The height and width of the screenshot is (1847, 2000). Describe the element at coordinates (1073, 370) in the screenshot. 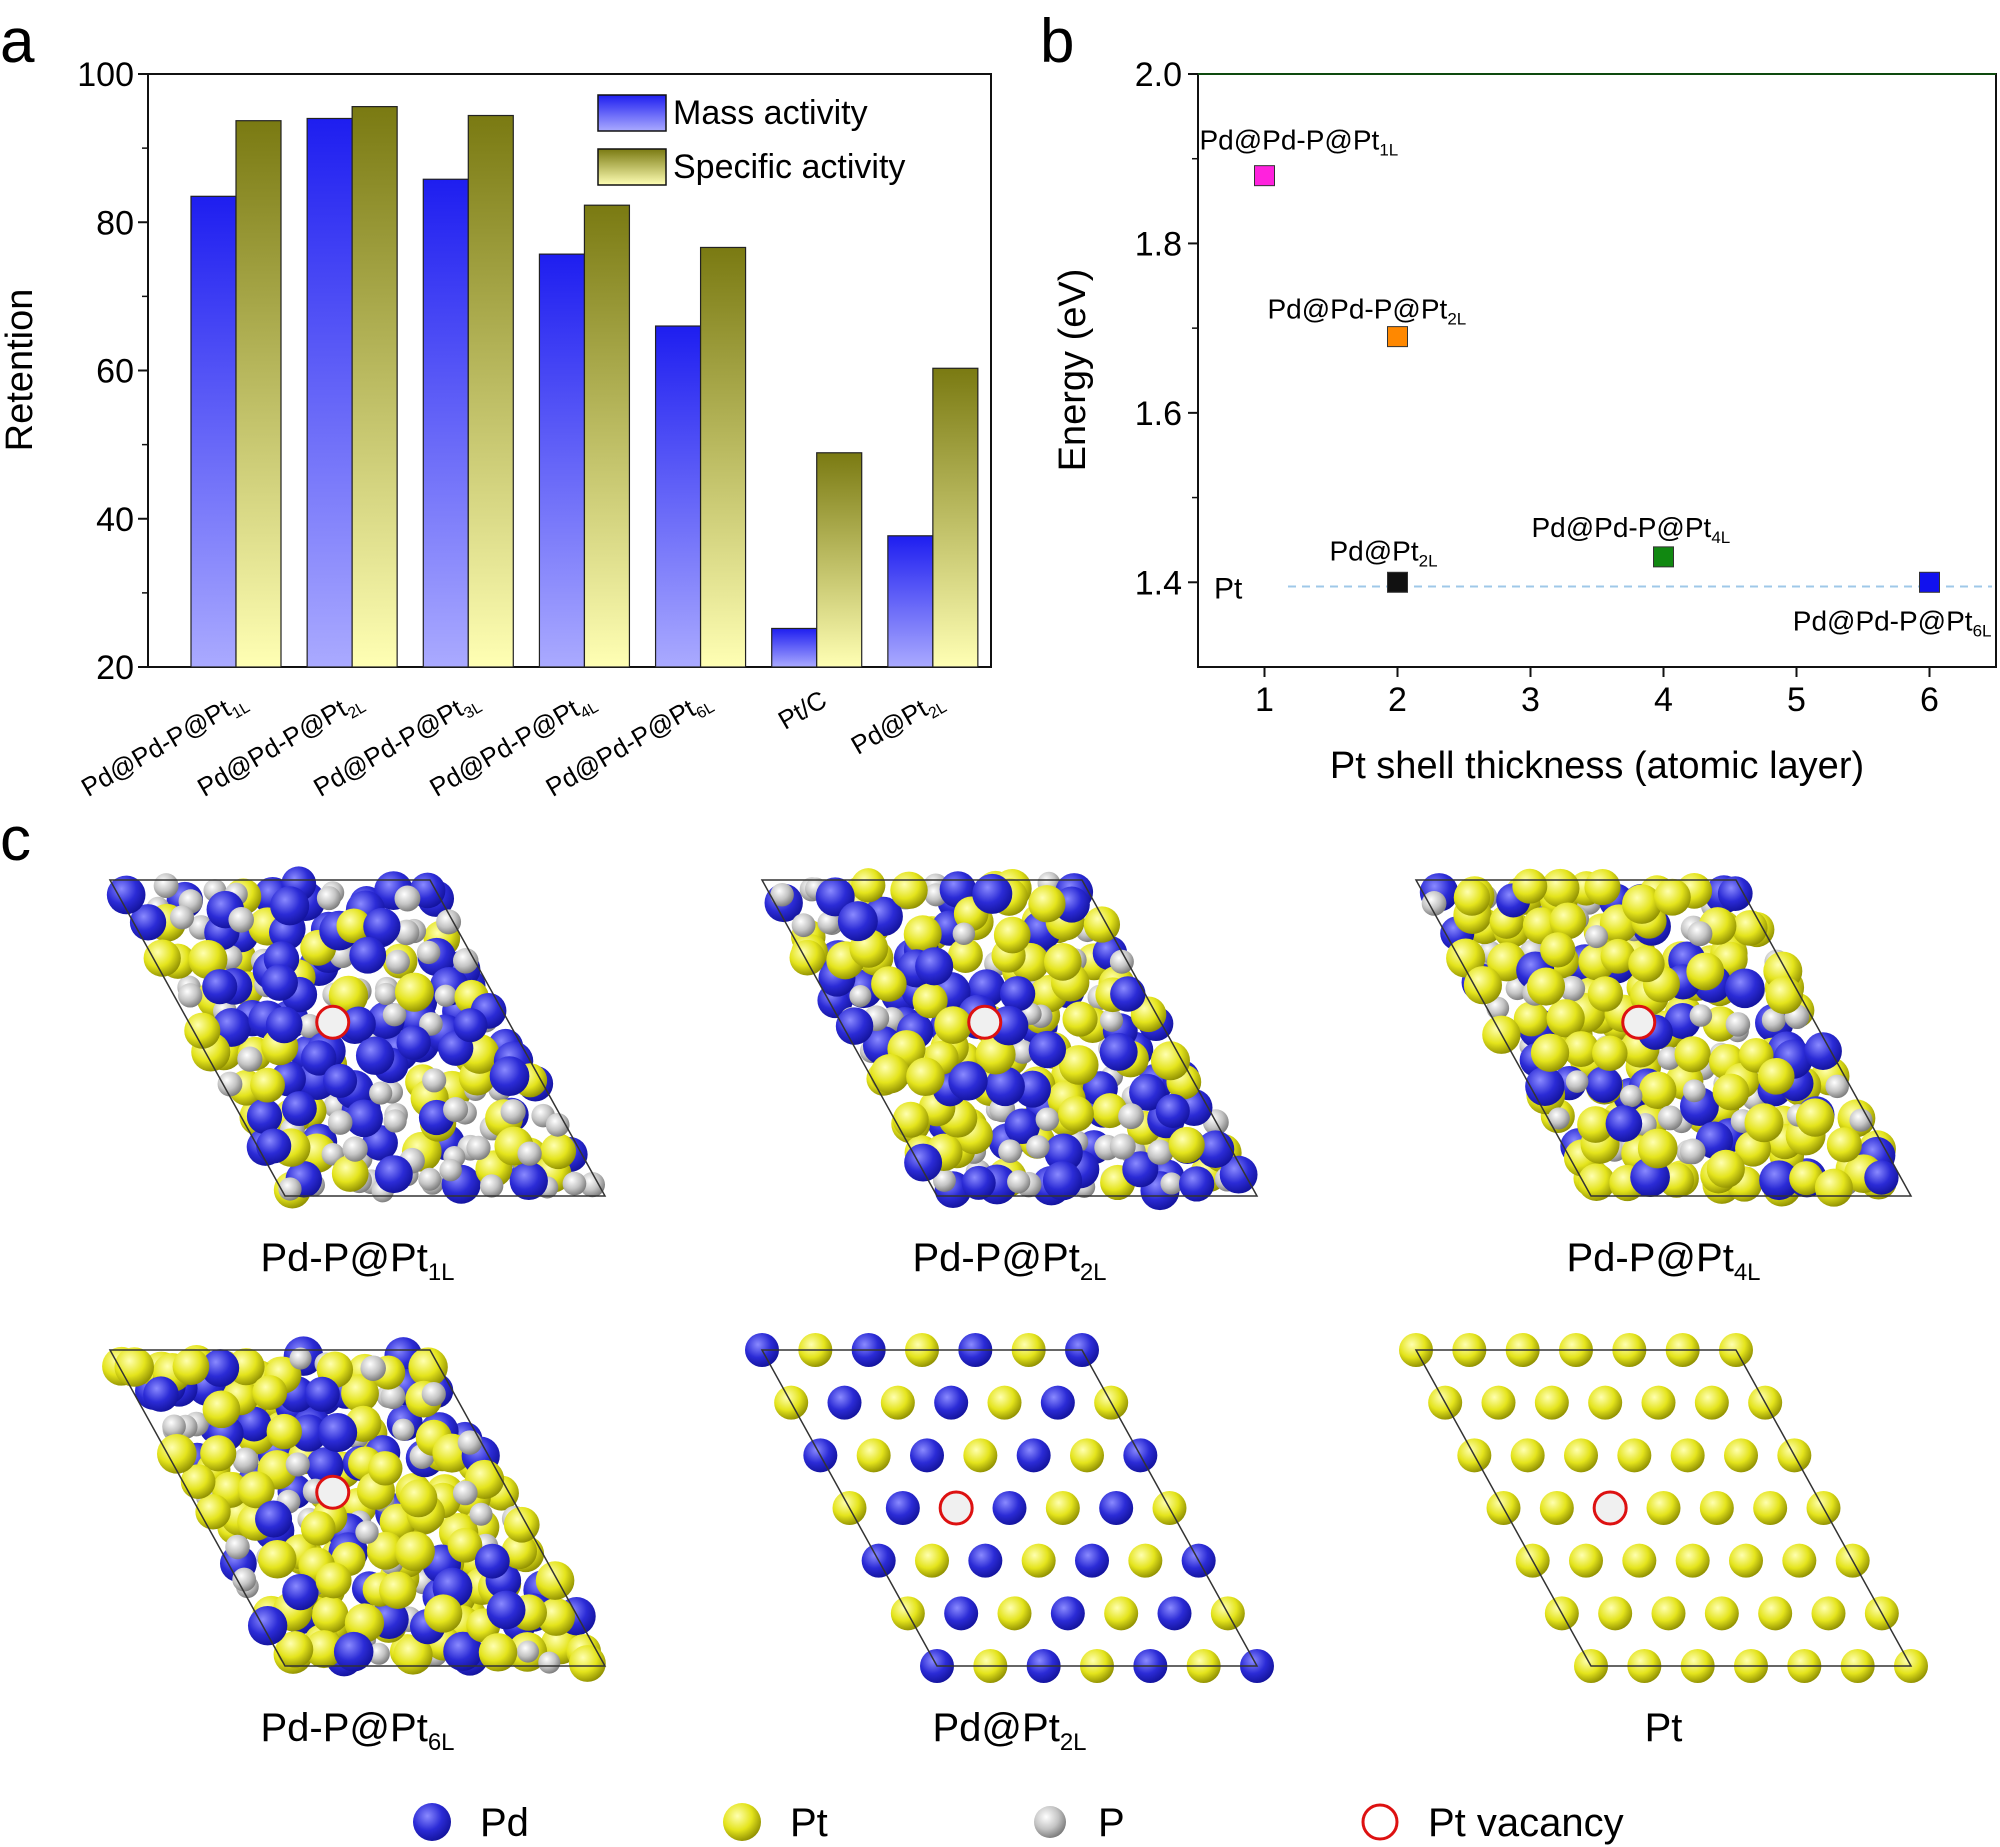

I see `y-axis-label-b: Energy (eV)` at that location.